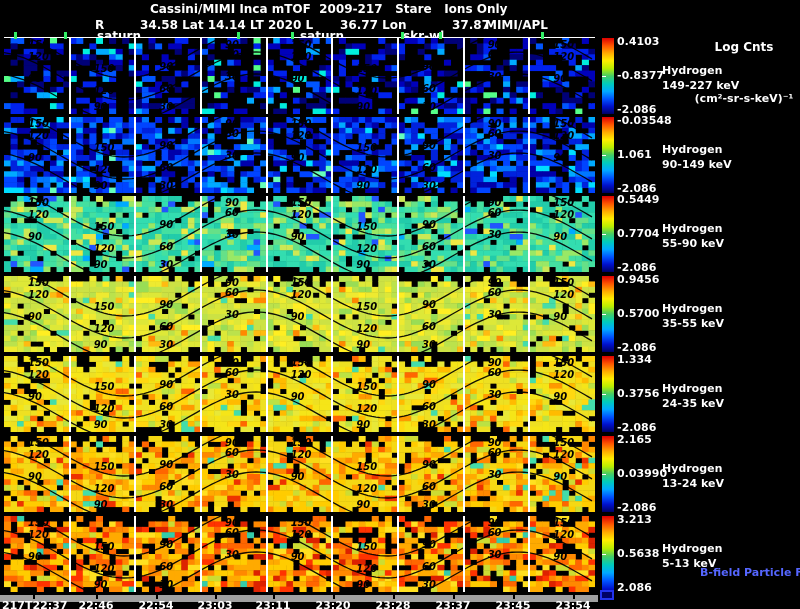 This screenshot has width=800, height=609. I want to click on time-tick-label: 23:20, so click(333, 604).